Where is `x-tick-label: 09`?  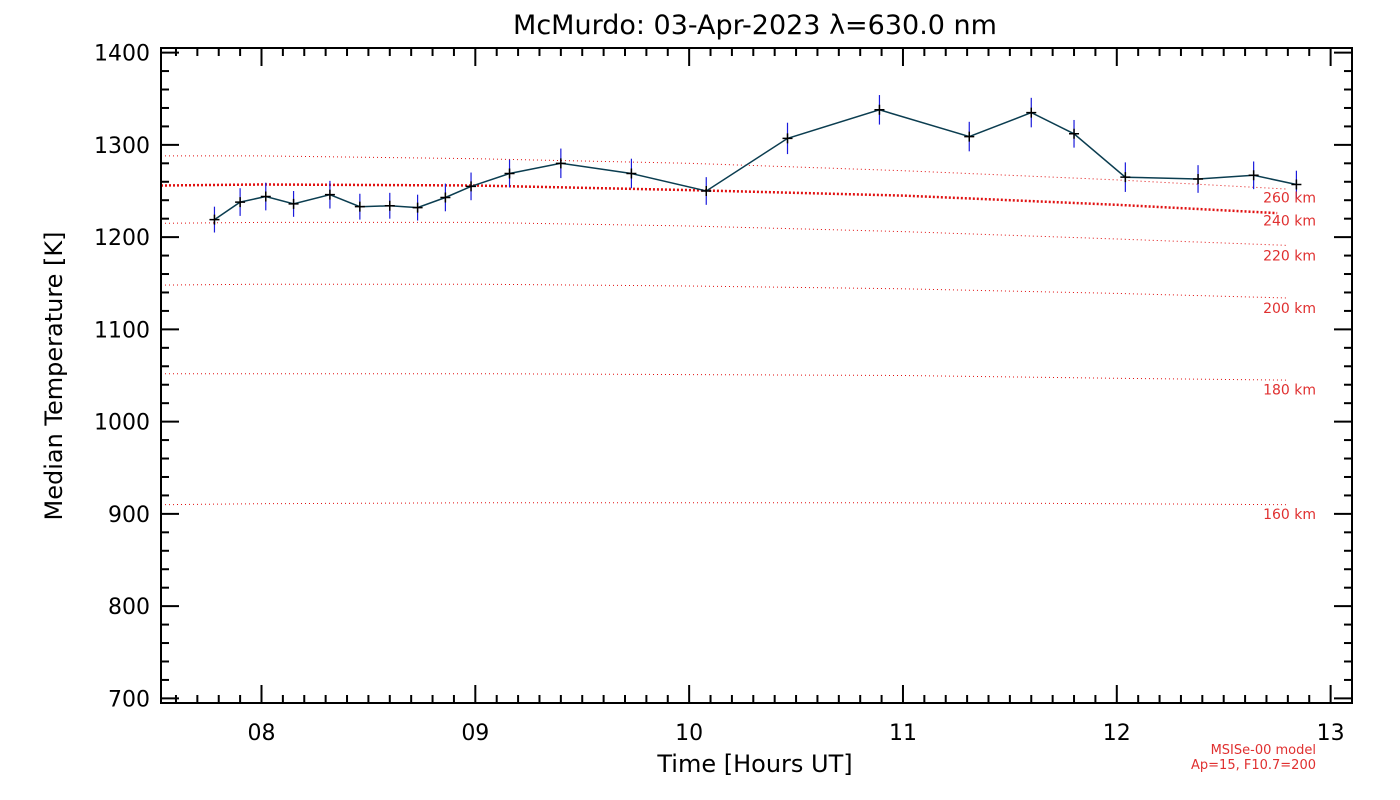 x-tick-label: 09 is located at coordinates (475, 733).